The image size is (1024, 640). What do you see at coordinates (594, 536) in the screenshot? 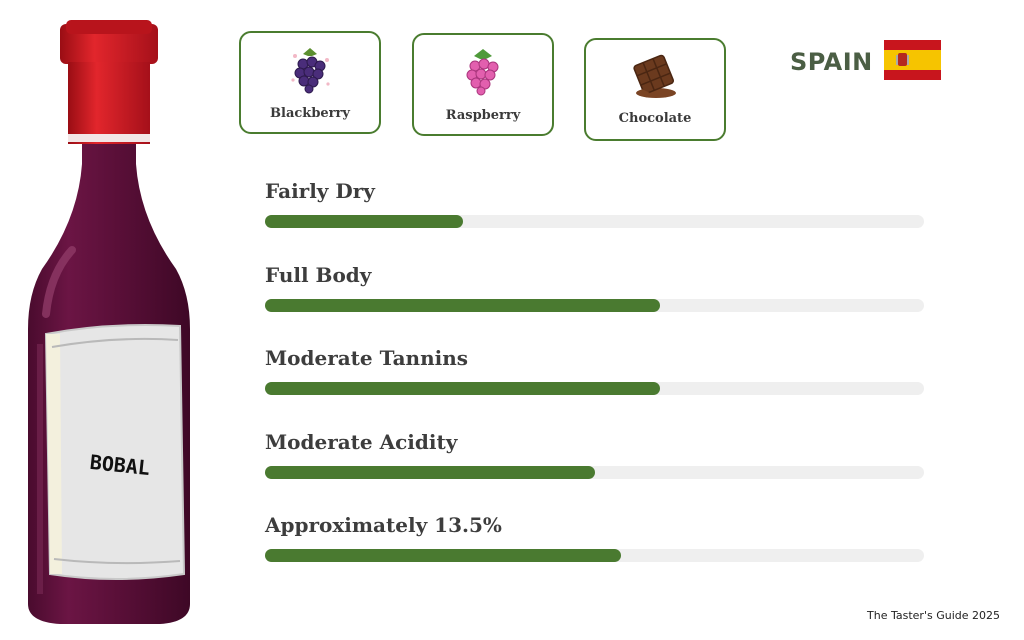
I see `attribute-alcohol: Approximately 13.5%` at bounding box center [594, 536].